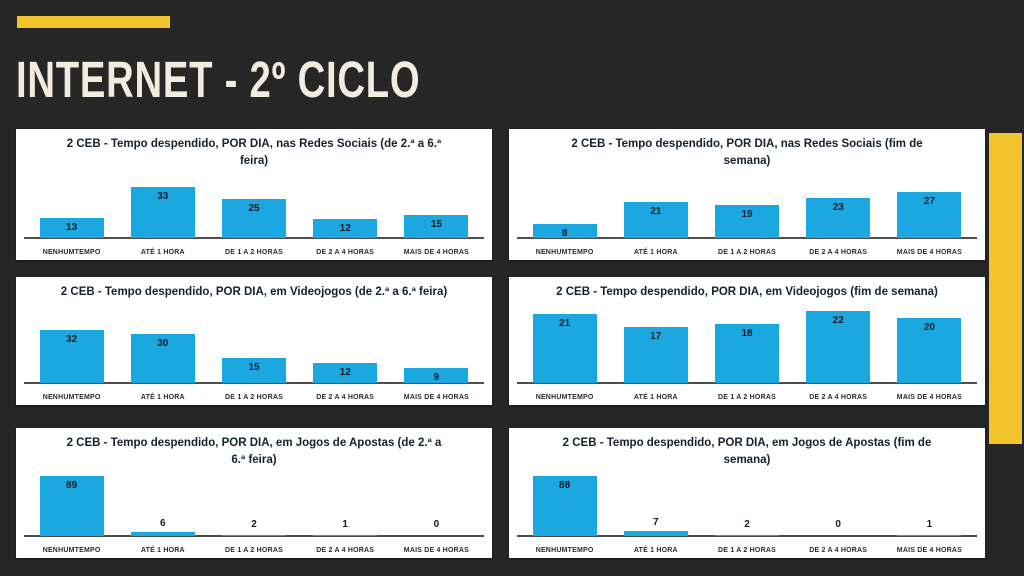 The width and height of the screenshot is (1024, 576). What do you see at coordinates (162, 207) in the screenshot?
I see `bar-slot: 33` at bounding box center [162, 207].